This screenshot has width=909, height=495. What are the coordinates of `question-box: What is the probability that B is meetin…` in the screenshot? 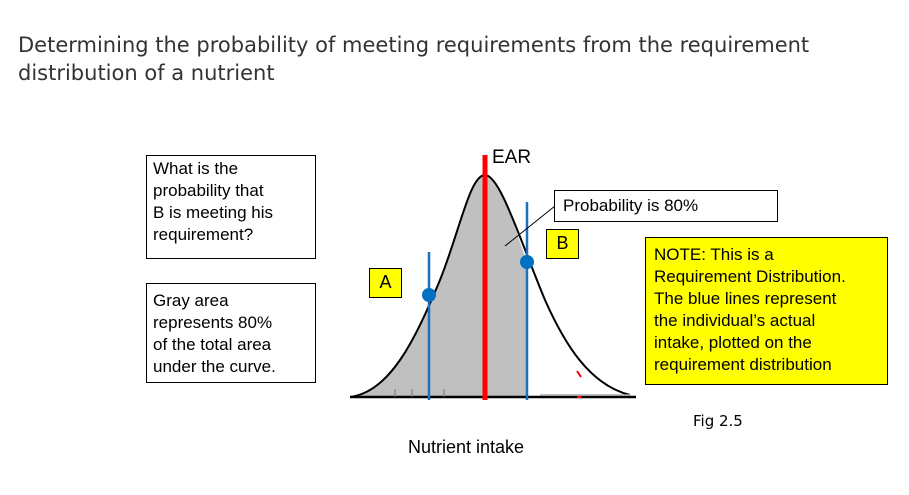 It's located at (231, 207).